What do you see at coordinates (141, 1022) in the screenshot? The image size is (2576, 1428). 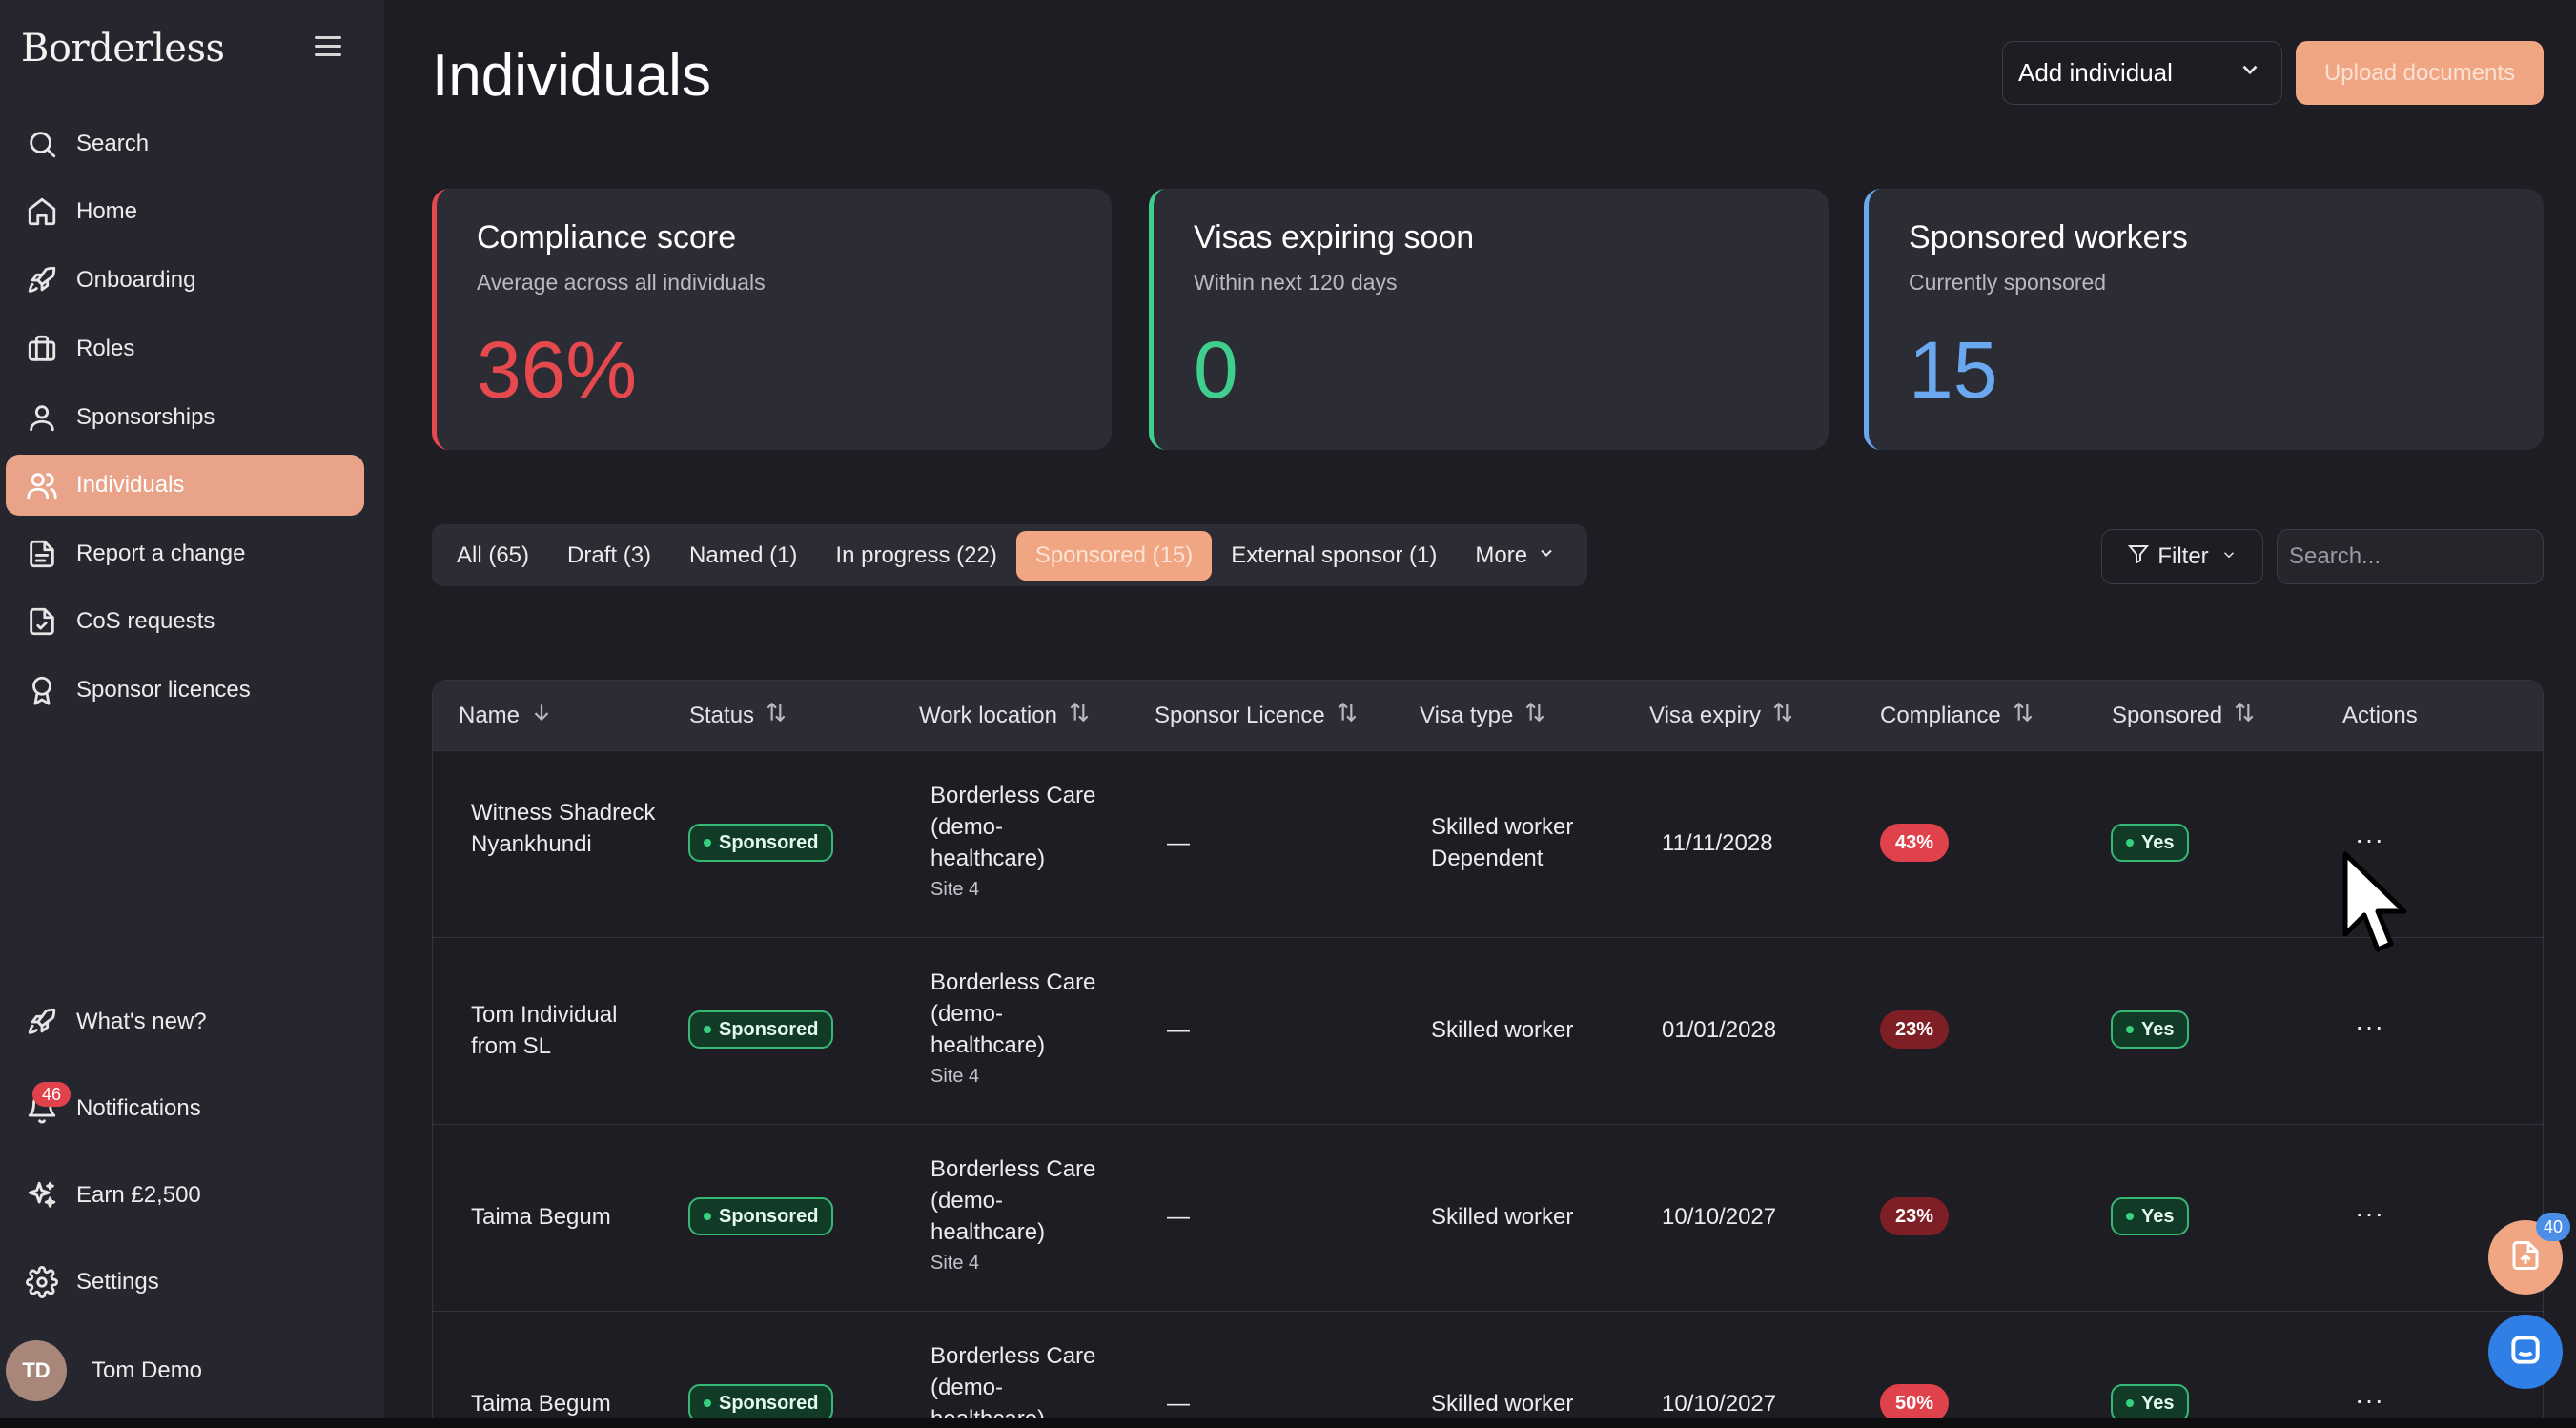 I see `sidebar-item-label: What's new?` at bounding box center [141, 1022].